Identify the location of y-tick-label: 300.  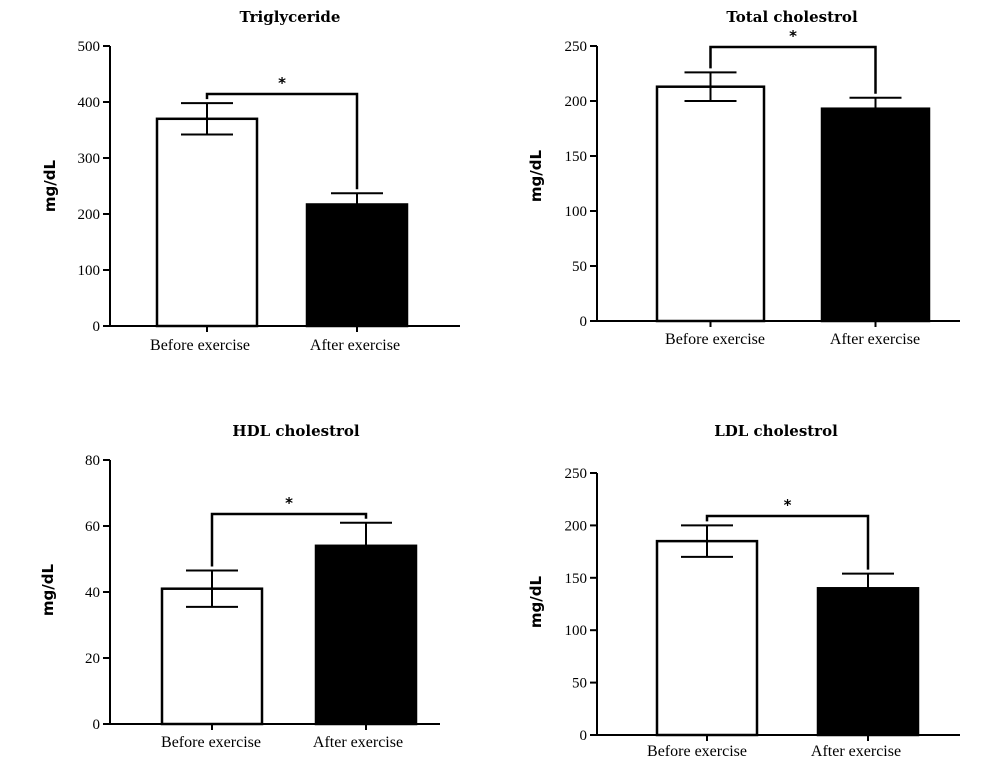
(89, 159).